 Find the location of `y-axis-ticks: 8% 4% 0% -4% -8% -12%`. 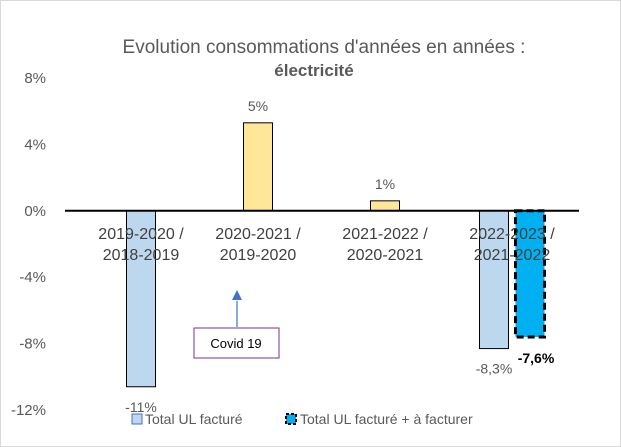

y-axis-ticks: 8% 4% 0% -4% -8% -12% is located at coordinates (28, 244).